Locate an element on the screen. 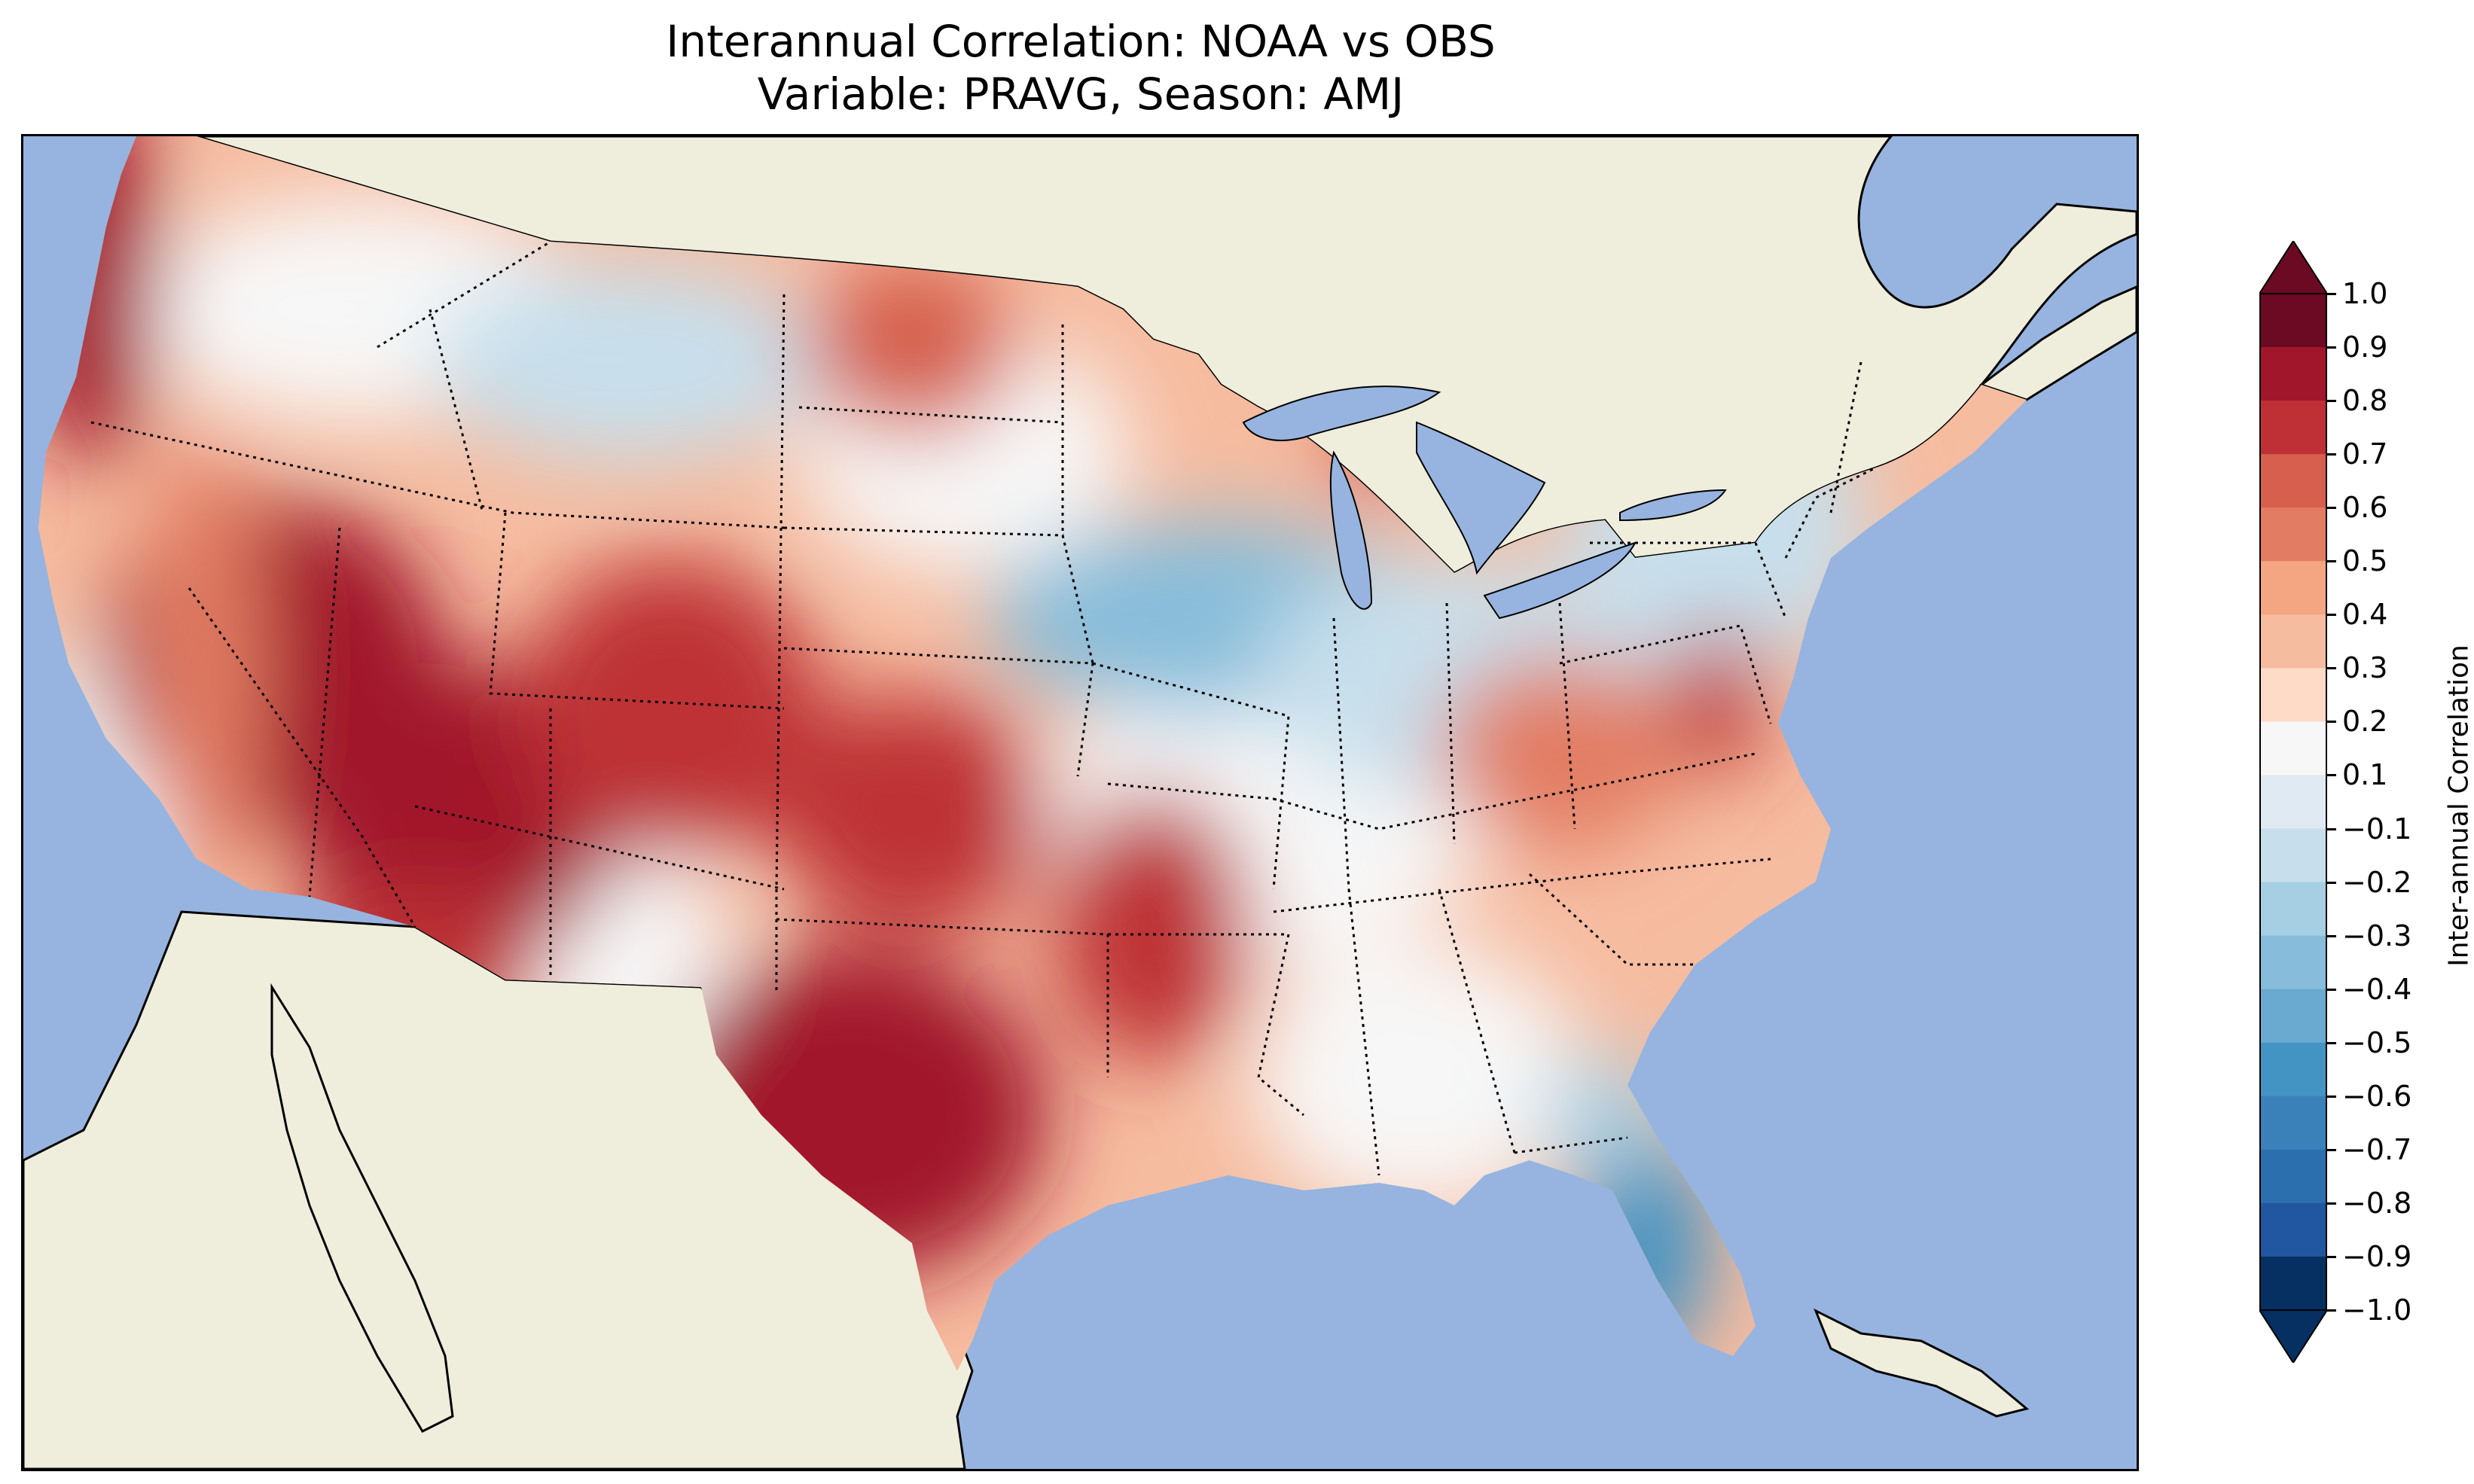 This screenshot has width=2474, height=1484. colorbar-tick-label: 0.3 is located at coordinates (2365, 668).